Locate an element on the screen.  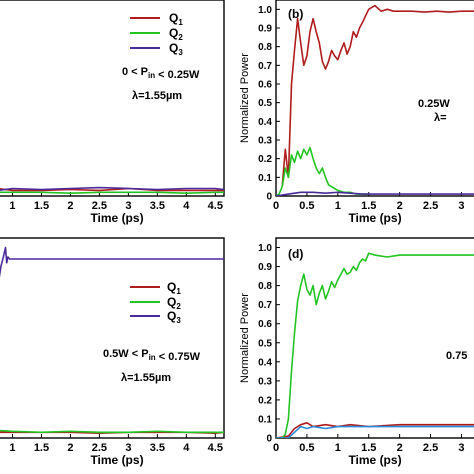
panel-label: (b) is located at coordinates (295, 14).